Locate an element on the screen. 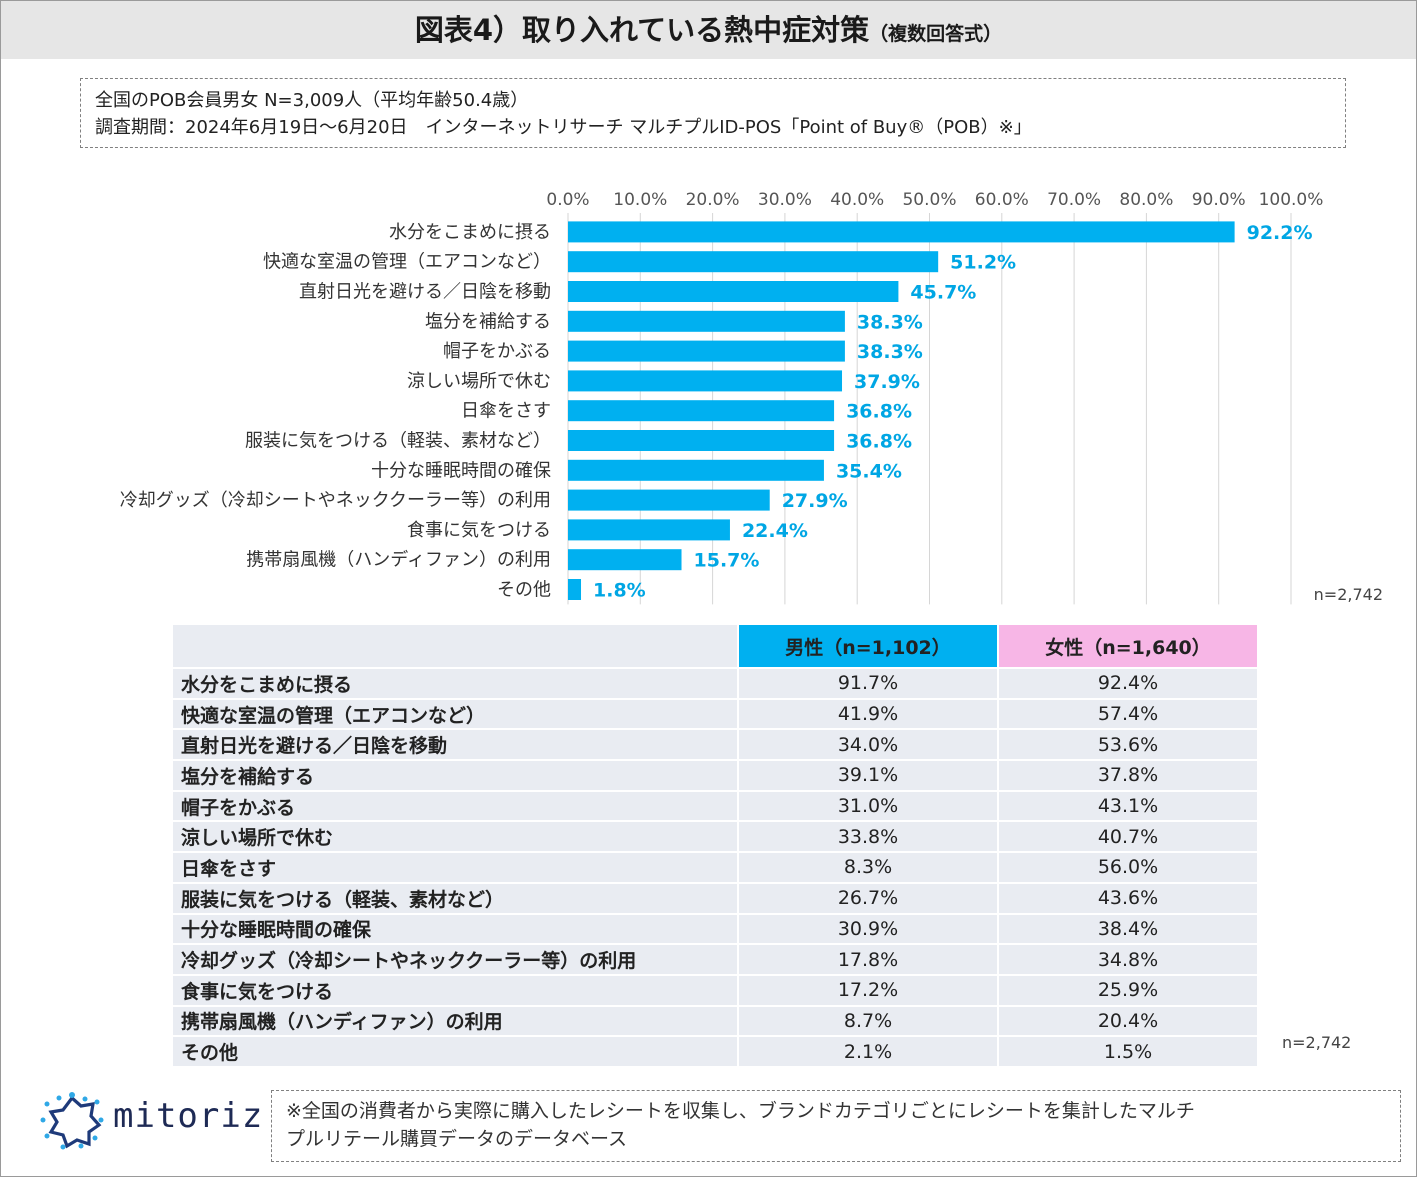  table-cell-male: 91.7% is located at coordinates (869, 684).